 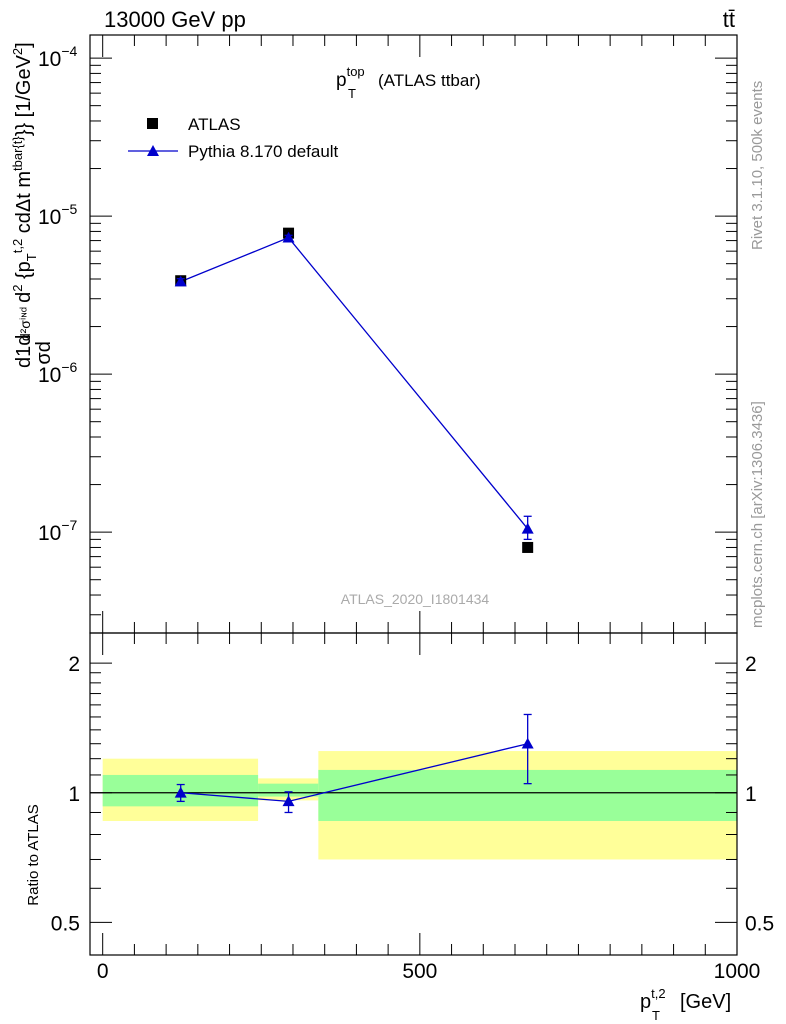 I want to click on main-y-tick-label-2: 10⁻⁶, so click(x=58, y=373).